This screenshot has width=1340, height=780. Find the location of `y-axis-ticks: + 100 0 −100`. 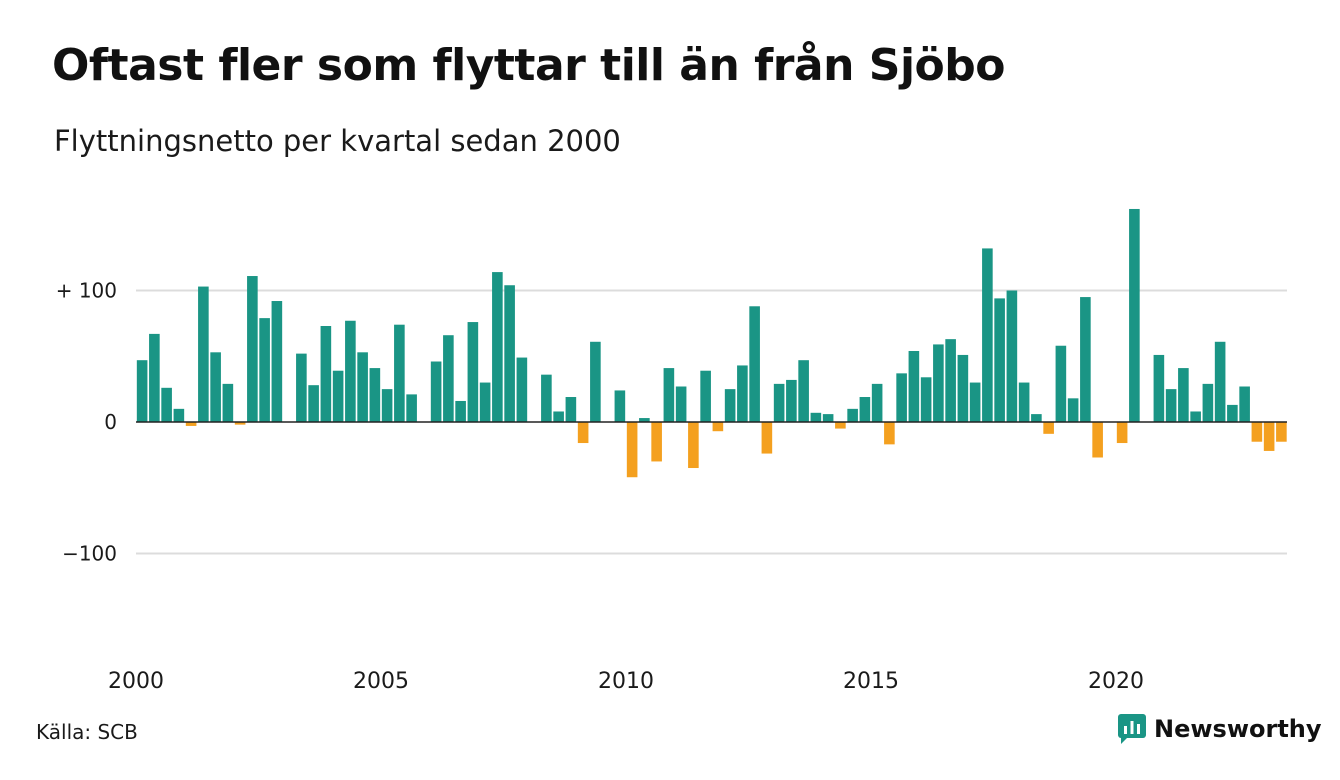

y-axis-ticks: + 100 0 −100 is located at coordinates (86, 422).